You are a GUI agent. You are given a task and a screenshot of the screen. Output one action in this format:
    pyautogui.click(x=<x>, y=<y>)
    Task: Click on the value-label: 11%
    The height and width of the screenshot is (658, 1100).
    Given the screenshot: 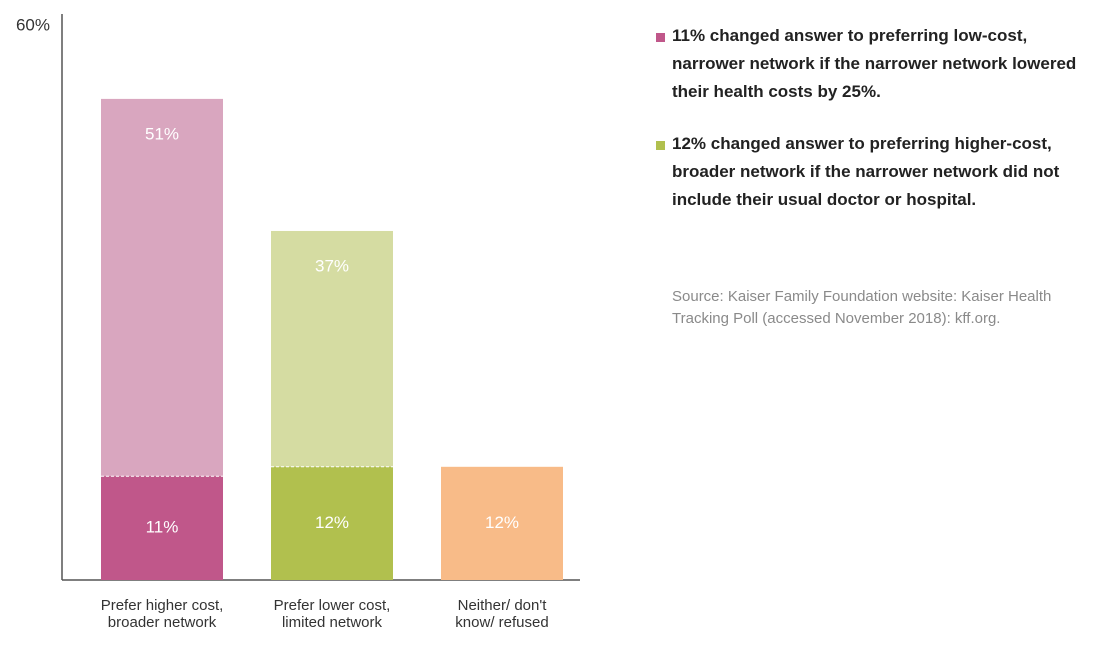 What is the action you would take?
    pyautogui.click(x=162, y=527)
    